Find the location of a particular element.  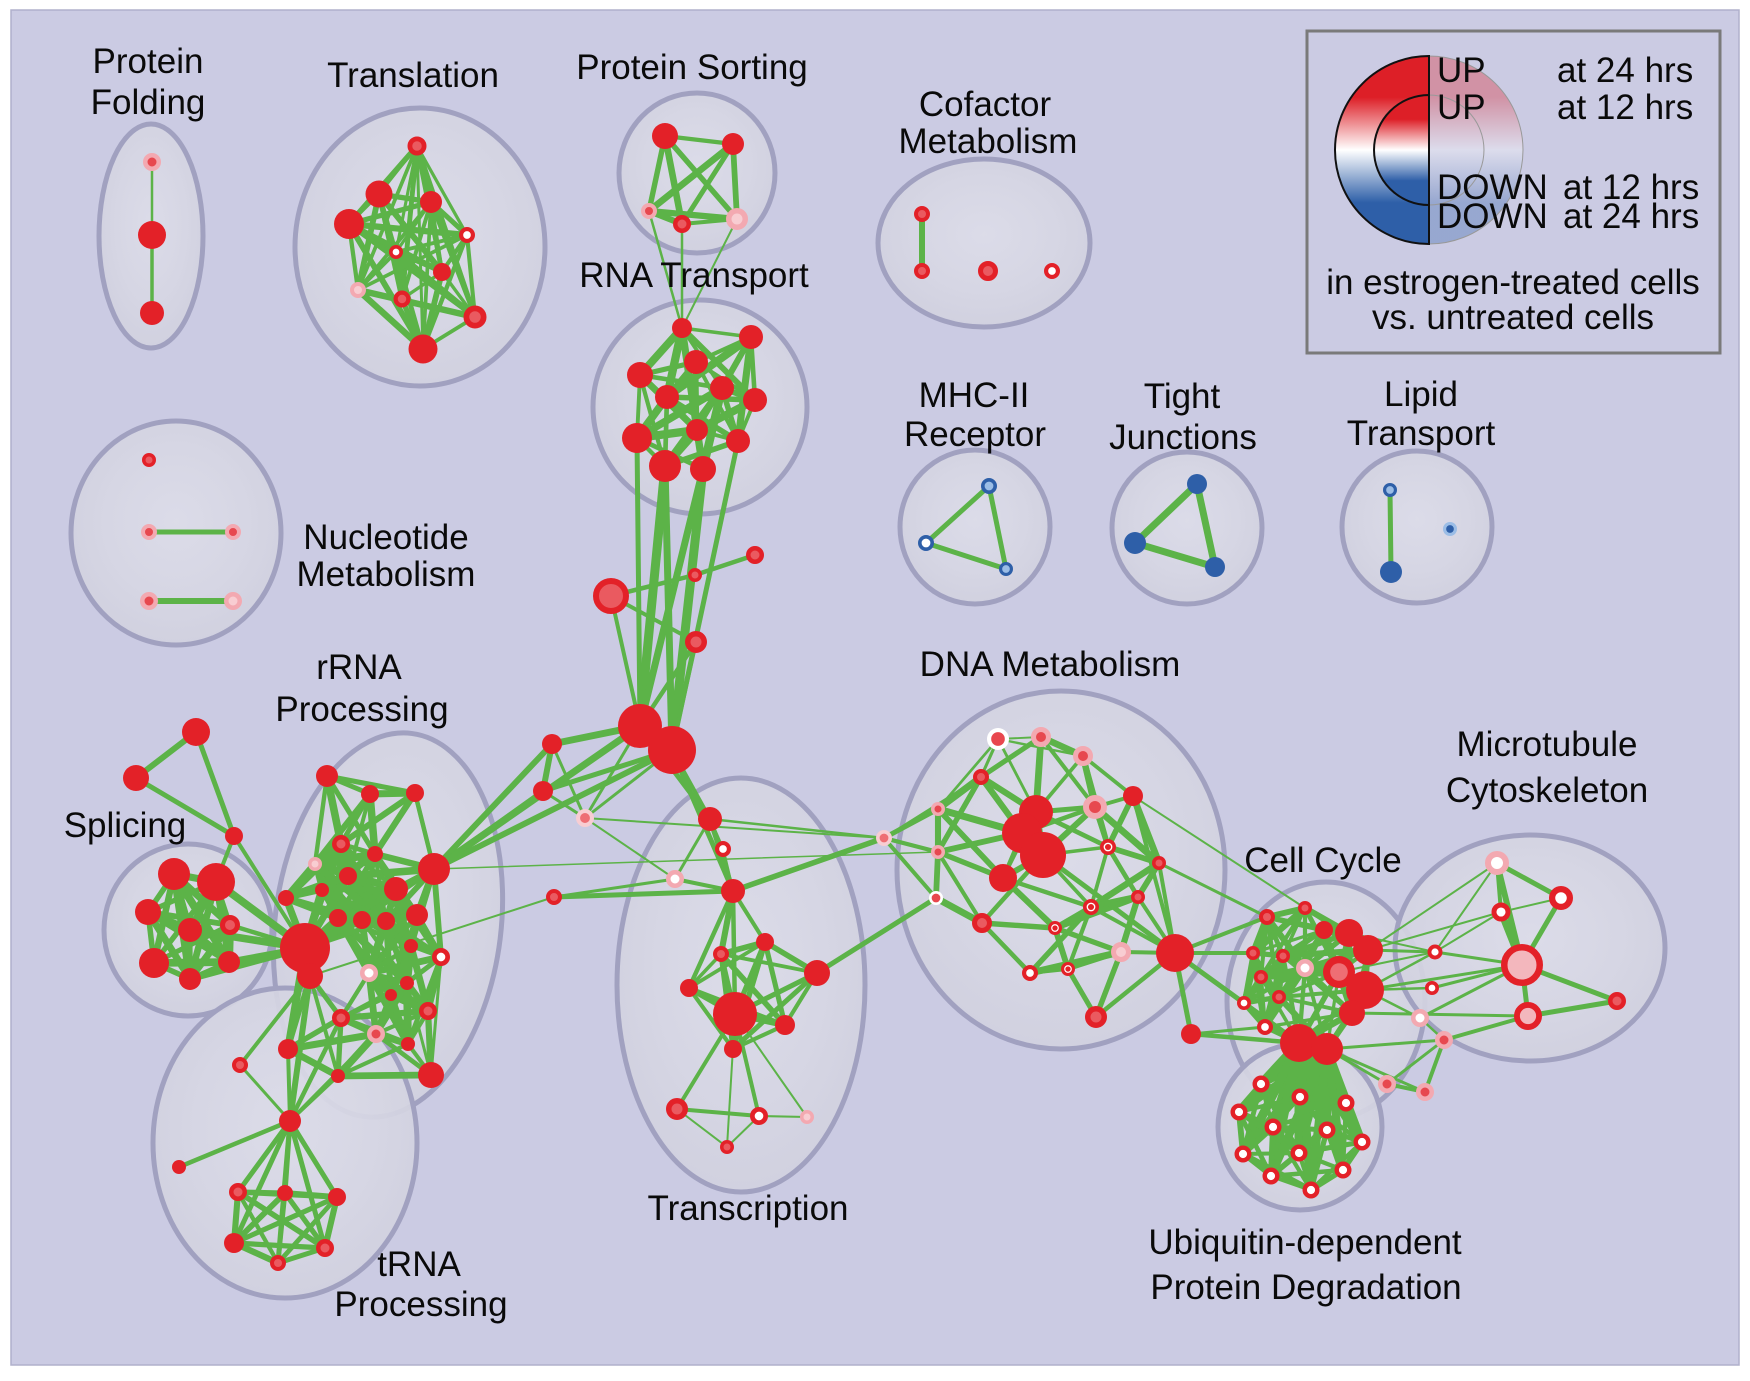

svg-text: tRNA is located at coordinates (419, 1264).